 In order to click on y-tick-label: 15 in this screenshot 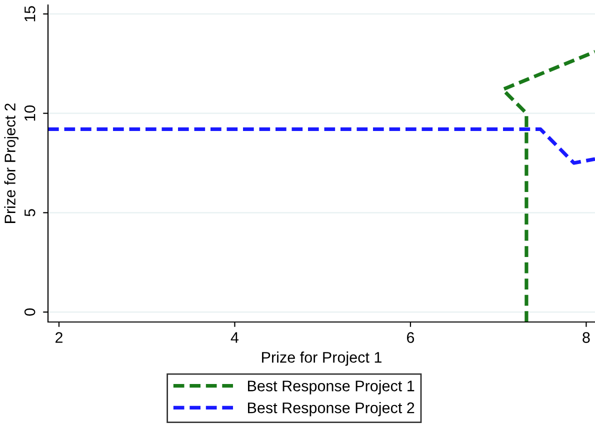, I will do `click(30, 14)`.